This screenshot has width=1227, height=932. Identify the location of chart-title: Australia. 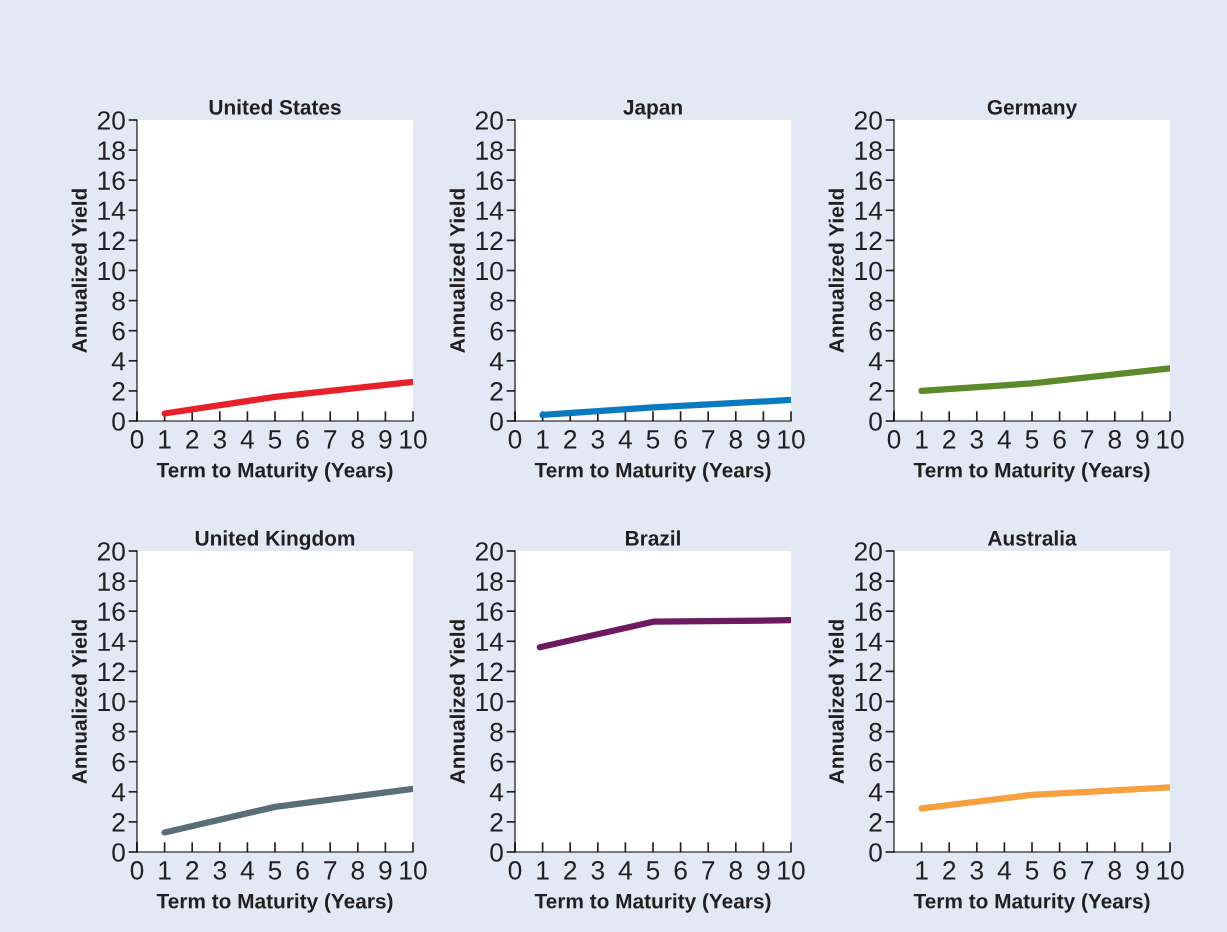
(1032, 538).